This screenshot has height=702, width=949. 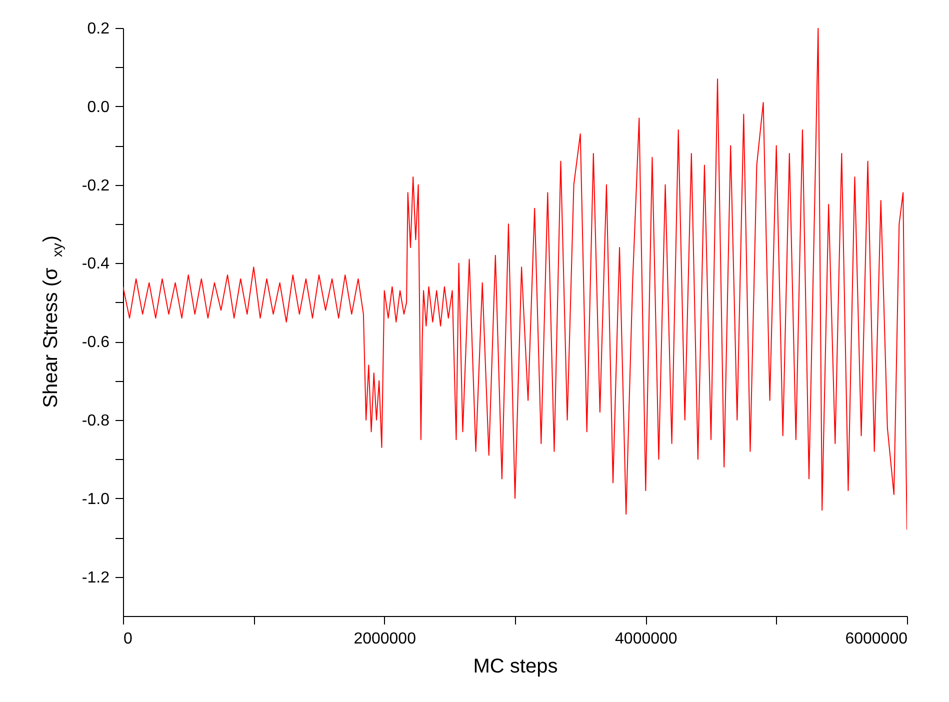 What do you see at coordinates (98, 29) in the screenshot?
I see `y-tick-label: 0.2` at bounding box center [98, 29].